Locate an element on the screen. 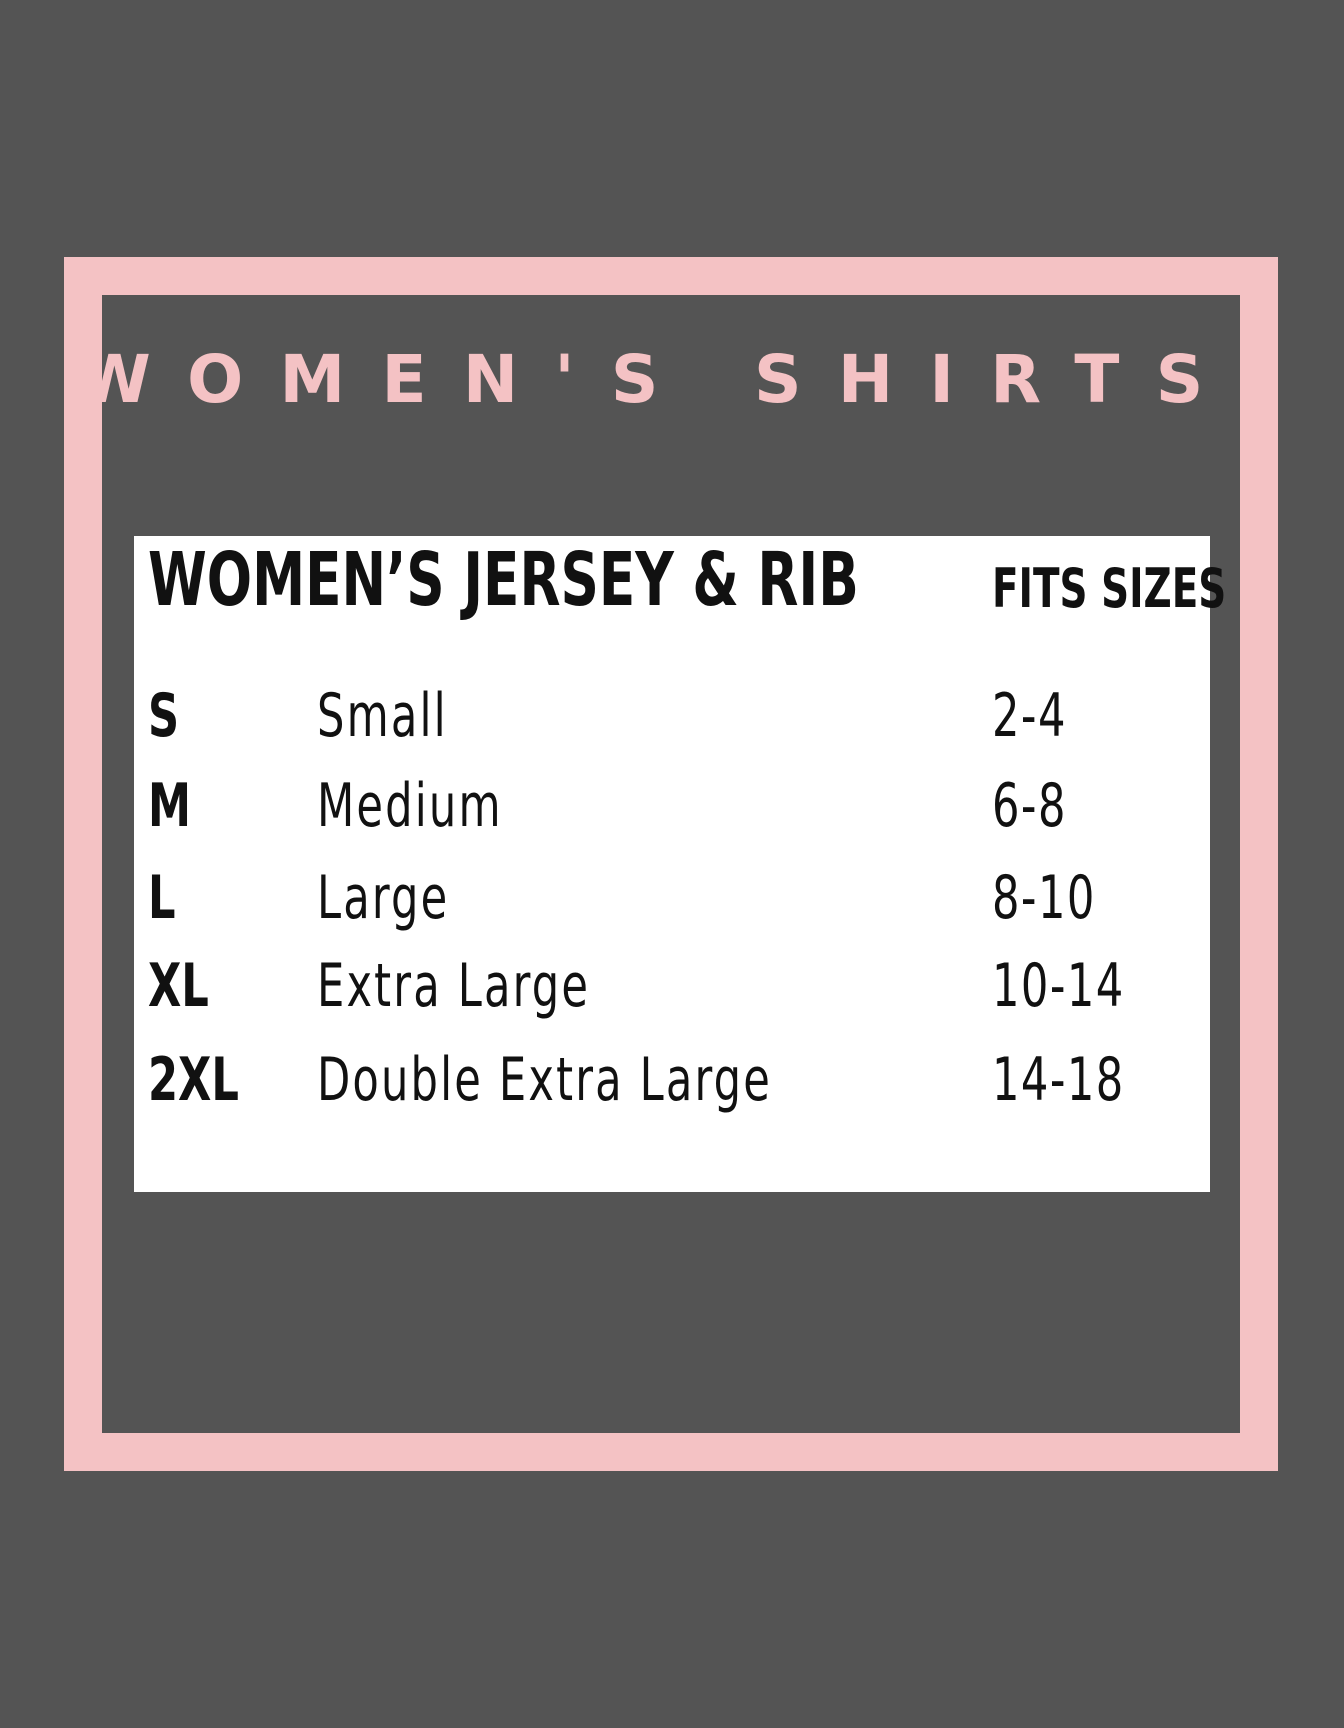 The height and width of the screenshot is (1728, 1344). size-fits: 10-14 is located at coordinates (1058, 986).